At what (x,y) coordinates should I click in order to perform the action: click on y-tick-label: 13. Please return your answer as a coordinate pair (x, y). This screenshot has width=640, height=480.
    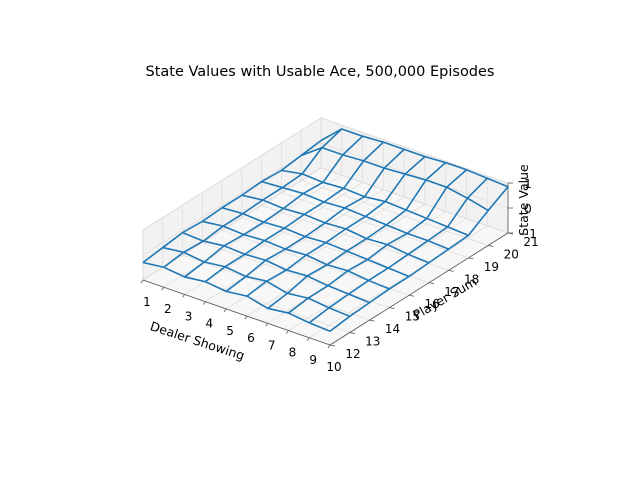
    Looking at the image, I should click on (372, 342).